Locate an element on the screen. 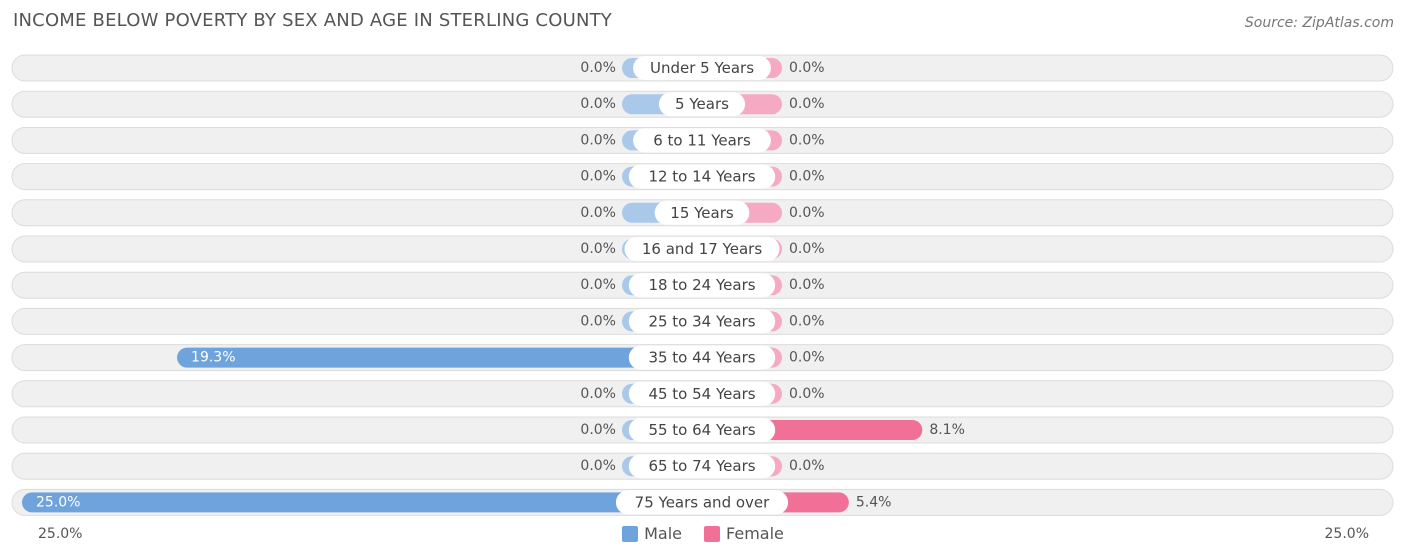 The height and width of the screenshot is (559, 1406). category-label: 6 to 11 Years is located at coordinates (702, 140).